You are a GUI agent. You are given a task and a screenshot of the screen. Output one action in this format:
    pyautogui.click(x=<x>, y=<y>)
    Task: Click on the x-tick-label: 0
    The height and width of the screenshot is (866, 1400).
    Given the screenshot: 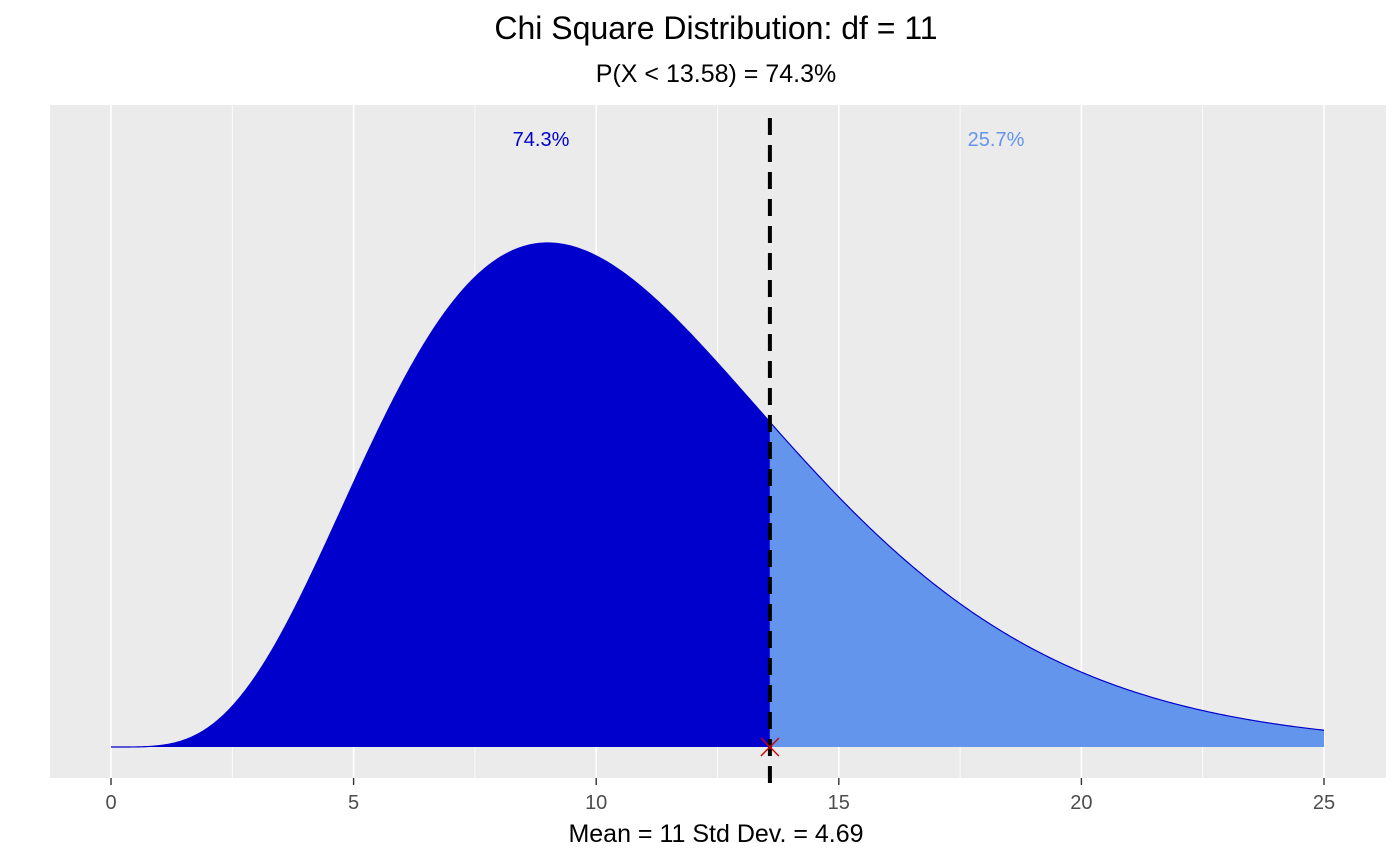 What is the action you would take?
    pyautogui.click(x=110, y=803)
    